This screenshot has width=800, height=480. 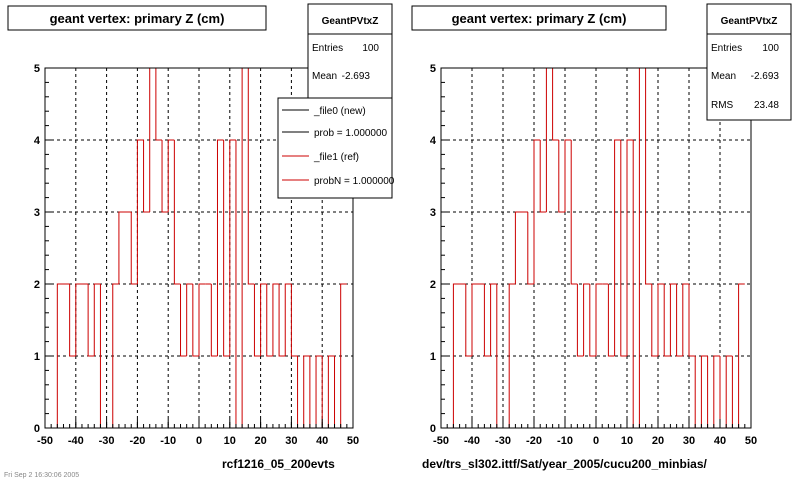 What do you see at coordinates (723, 76) in the screenshot?
I see `right-stats-mean-label: Mean` at bounding box center [723, 76].